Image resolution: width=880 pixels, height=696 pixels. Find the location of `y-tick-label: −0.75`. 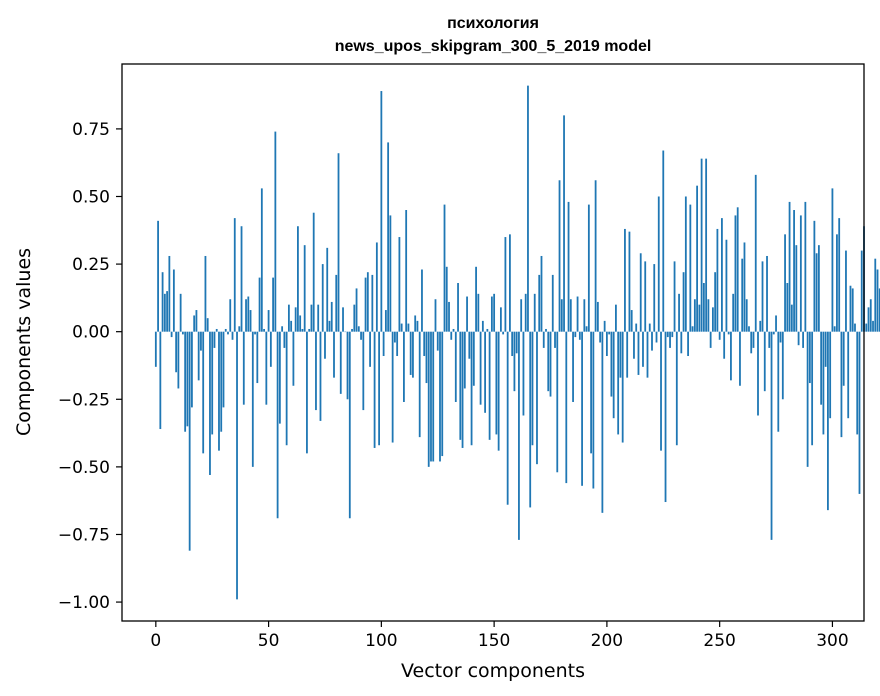

y-tick-label: −0.75 is located at coordinates (84, 535).